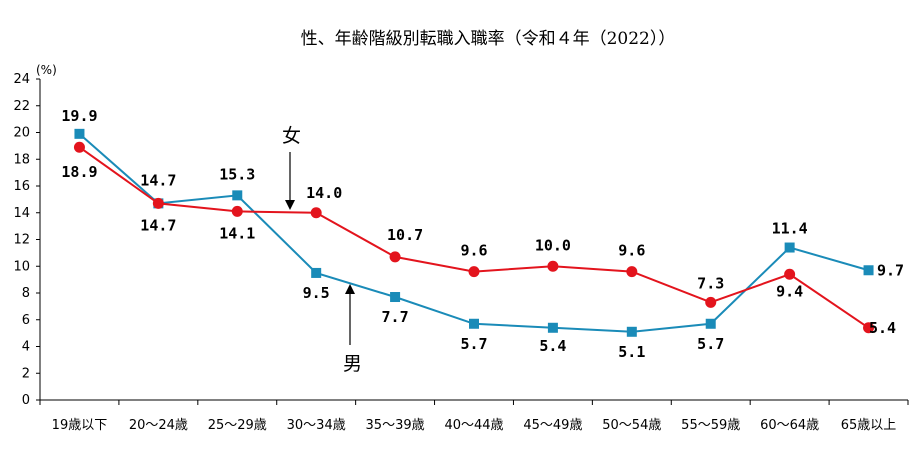 Image resolution: width=924 pixels, height=454 pixels. What do you see at coordinates (26, 400) in the screenshot?
I see `y-tick-label: 0` at bounding box center [26, 400].